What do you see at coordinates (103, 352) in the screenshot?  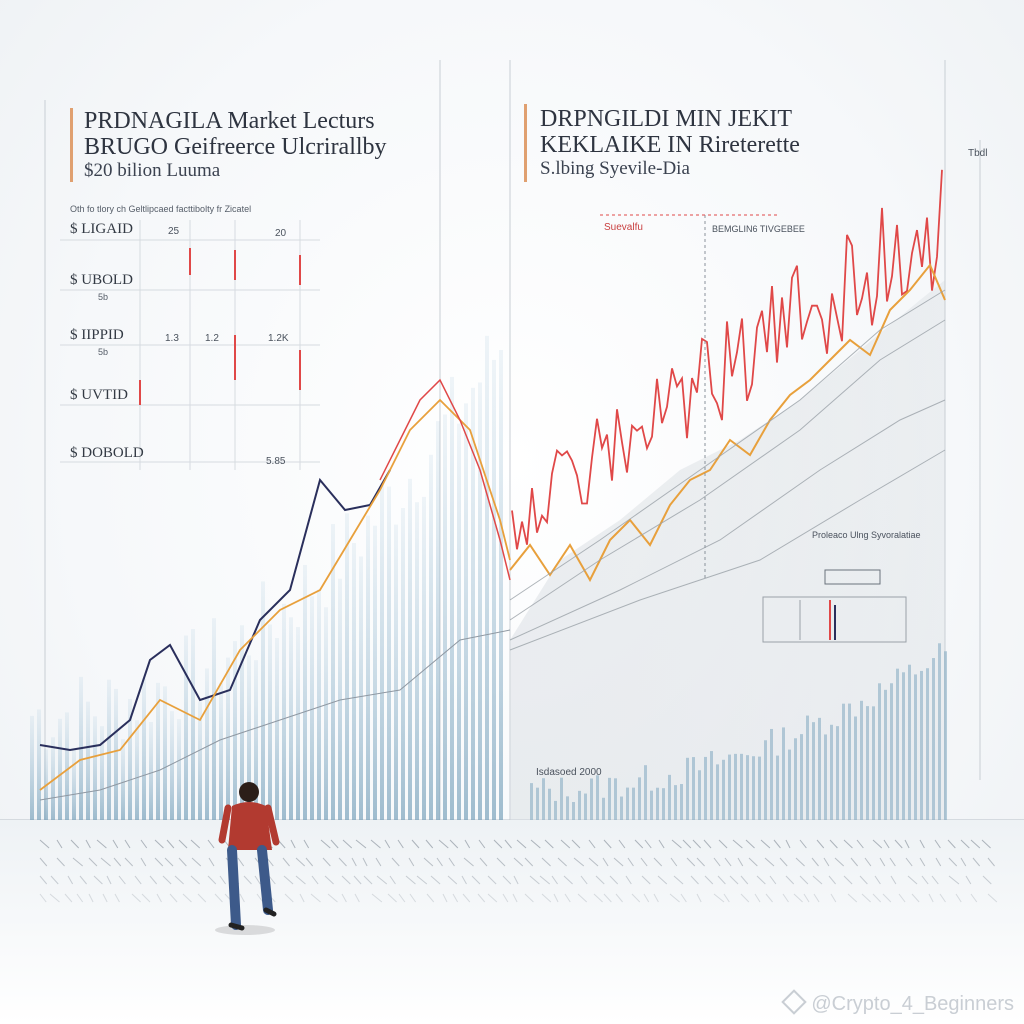 I see `row-sublabel-3: 5b` at bounding box center [103, 352].